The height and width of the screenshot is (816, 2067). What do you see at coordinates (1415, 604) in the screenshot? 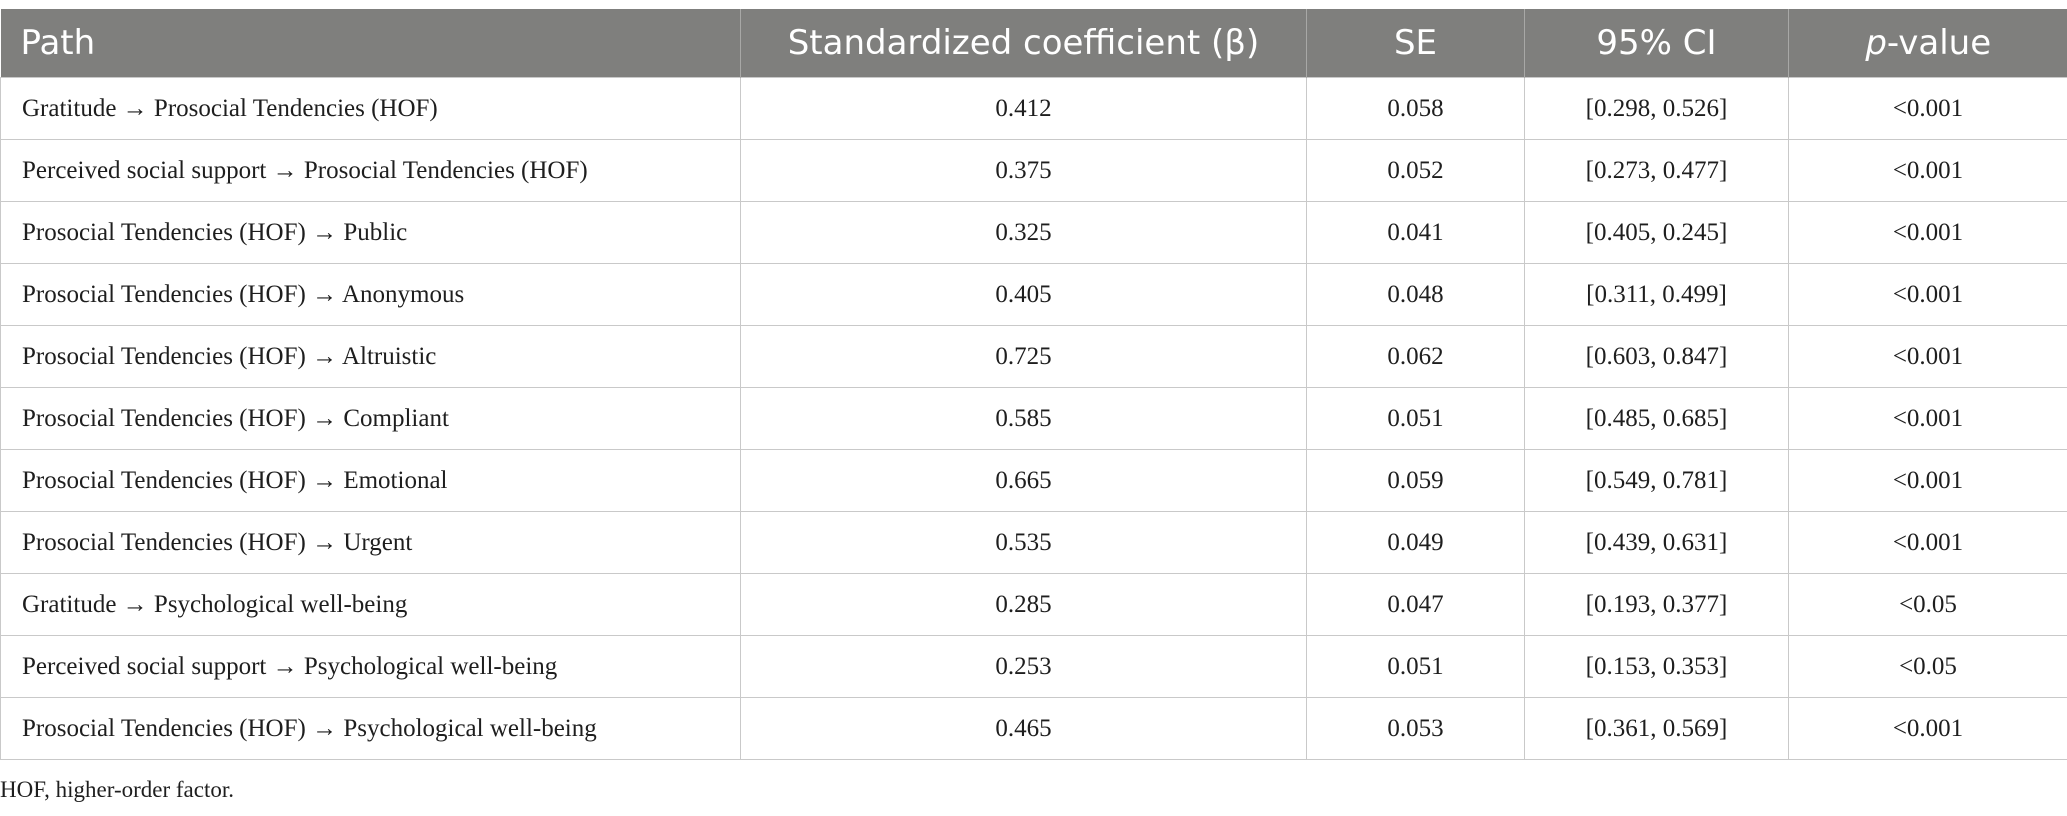
I see `cell-se: 0.047` at bounding box center [1415, 604].